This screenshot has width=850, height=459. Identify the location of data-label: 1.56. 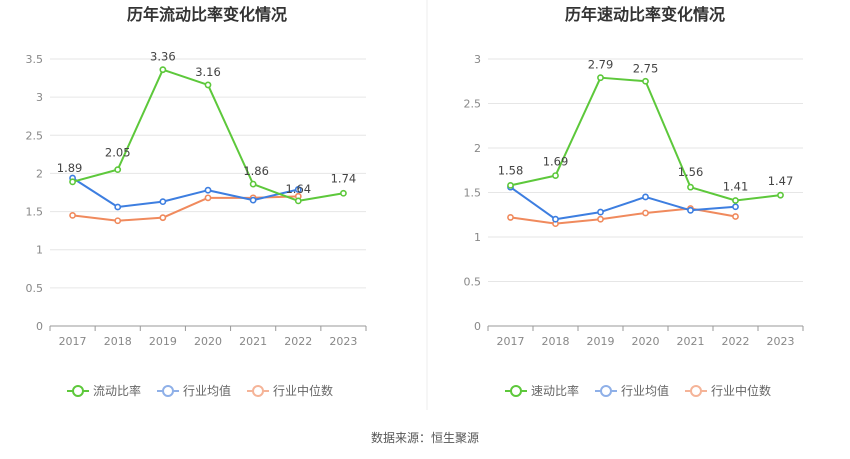
(691, 172).